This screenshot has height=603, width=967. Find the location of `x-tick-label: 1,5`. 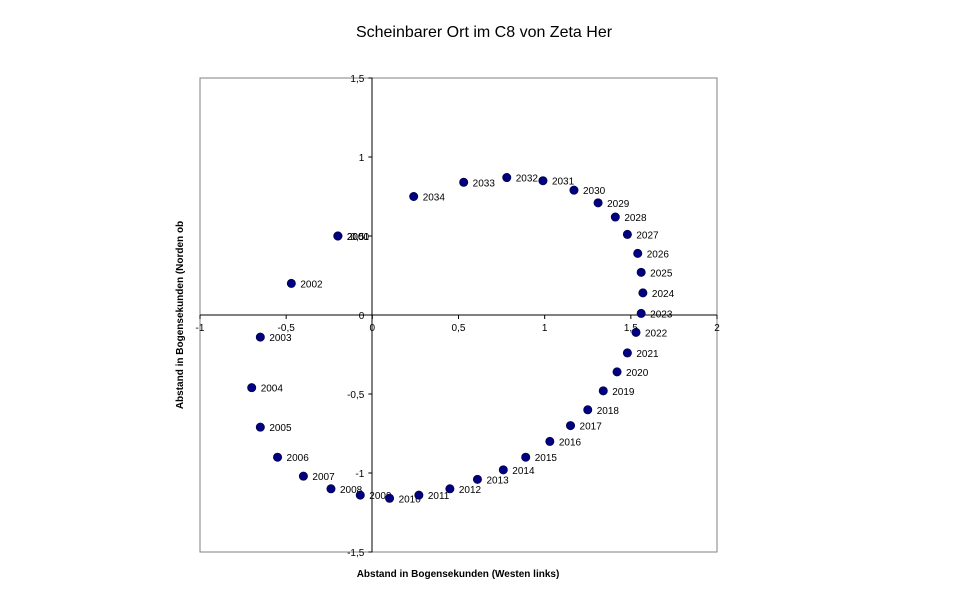

x-tick-label: 1,5 is located at coordinates (631, 328).